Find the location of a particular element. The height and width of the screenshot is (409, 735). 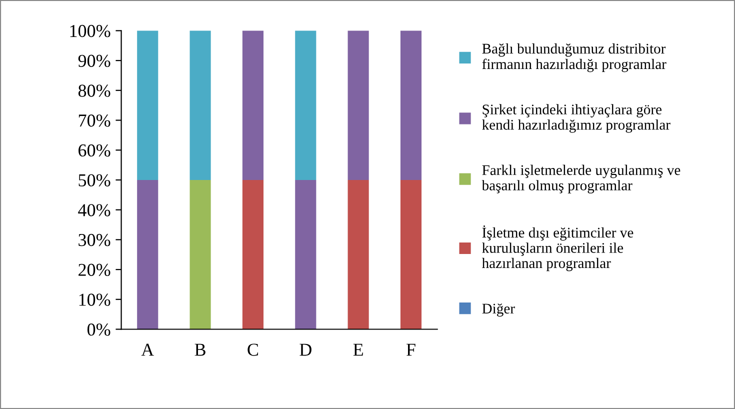

x-tick-label: A is located at coordinates (147, 350).